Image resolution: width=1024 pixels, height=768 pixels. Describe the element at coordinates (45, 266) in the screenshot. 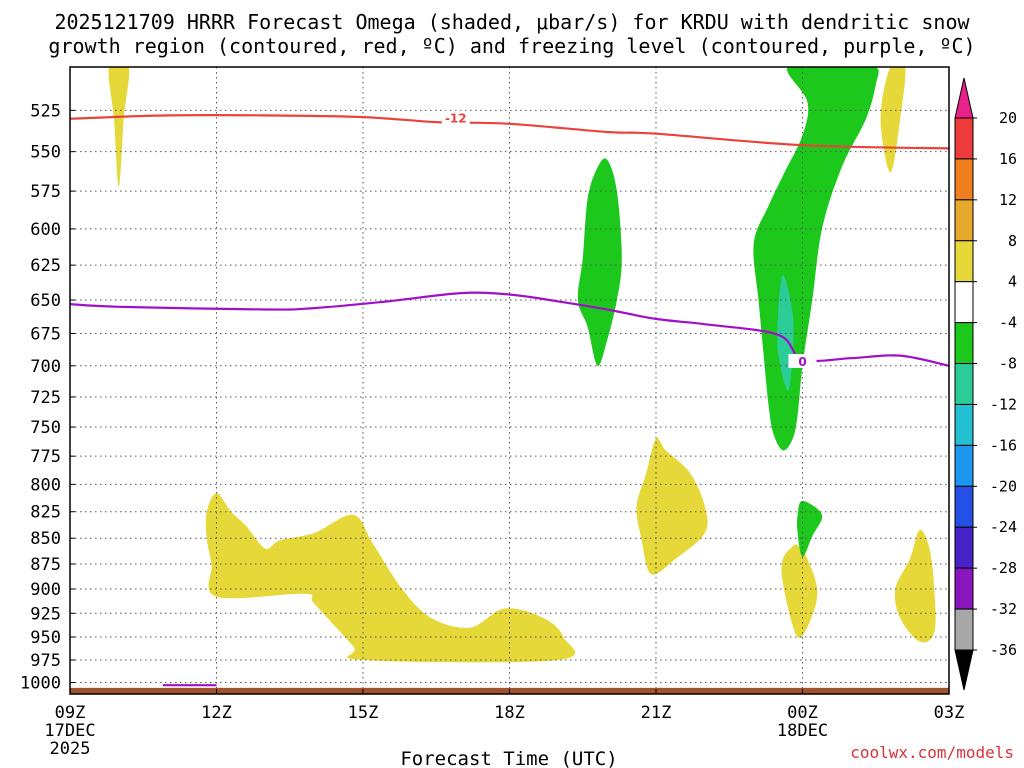

I see `y-tick-label: 625` at that location.